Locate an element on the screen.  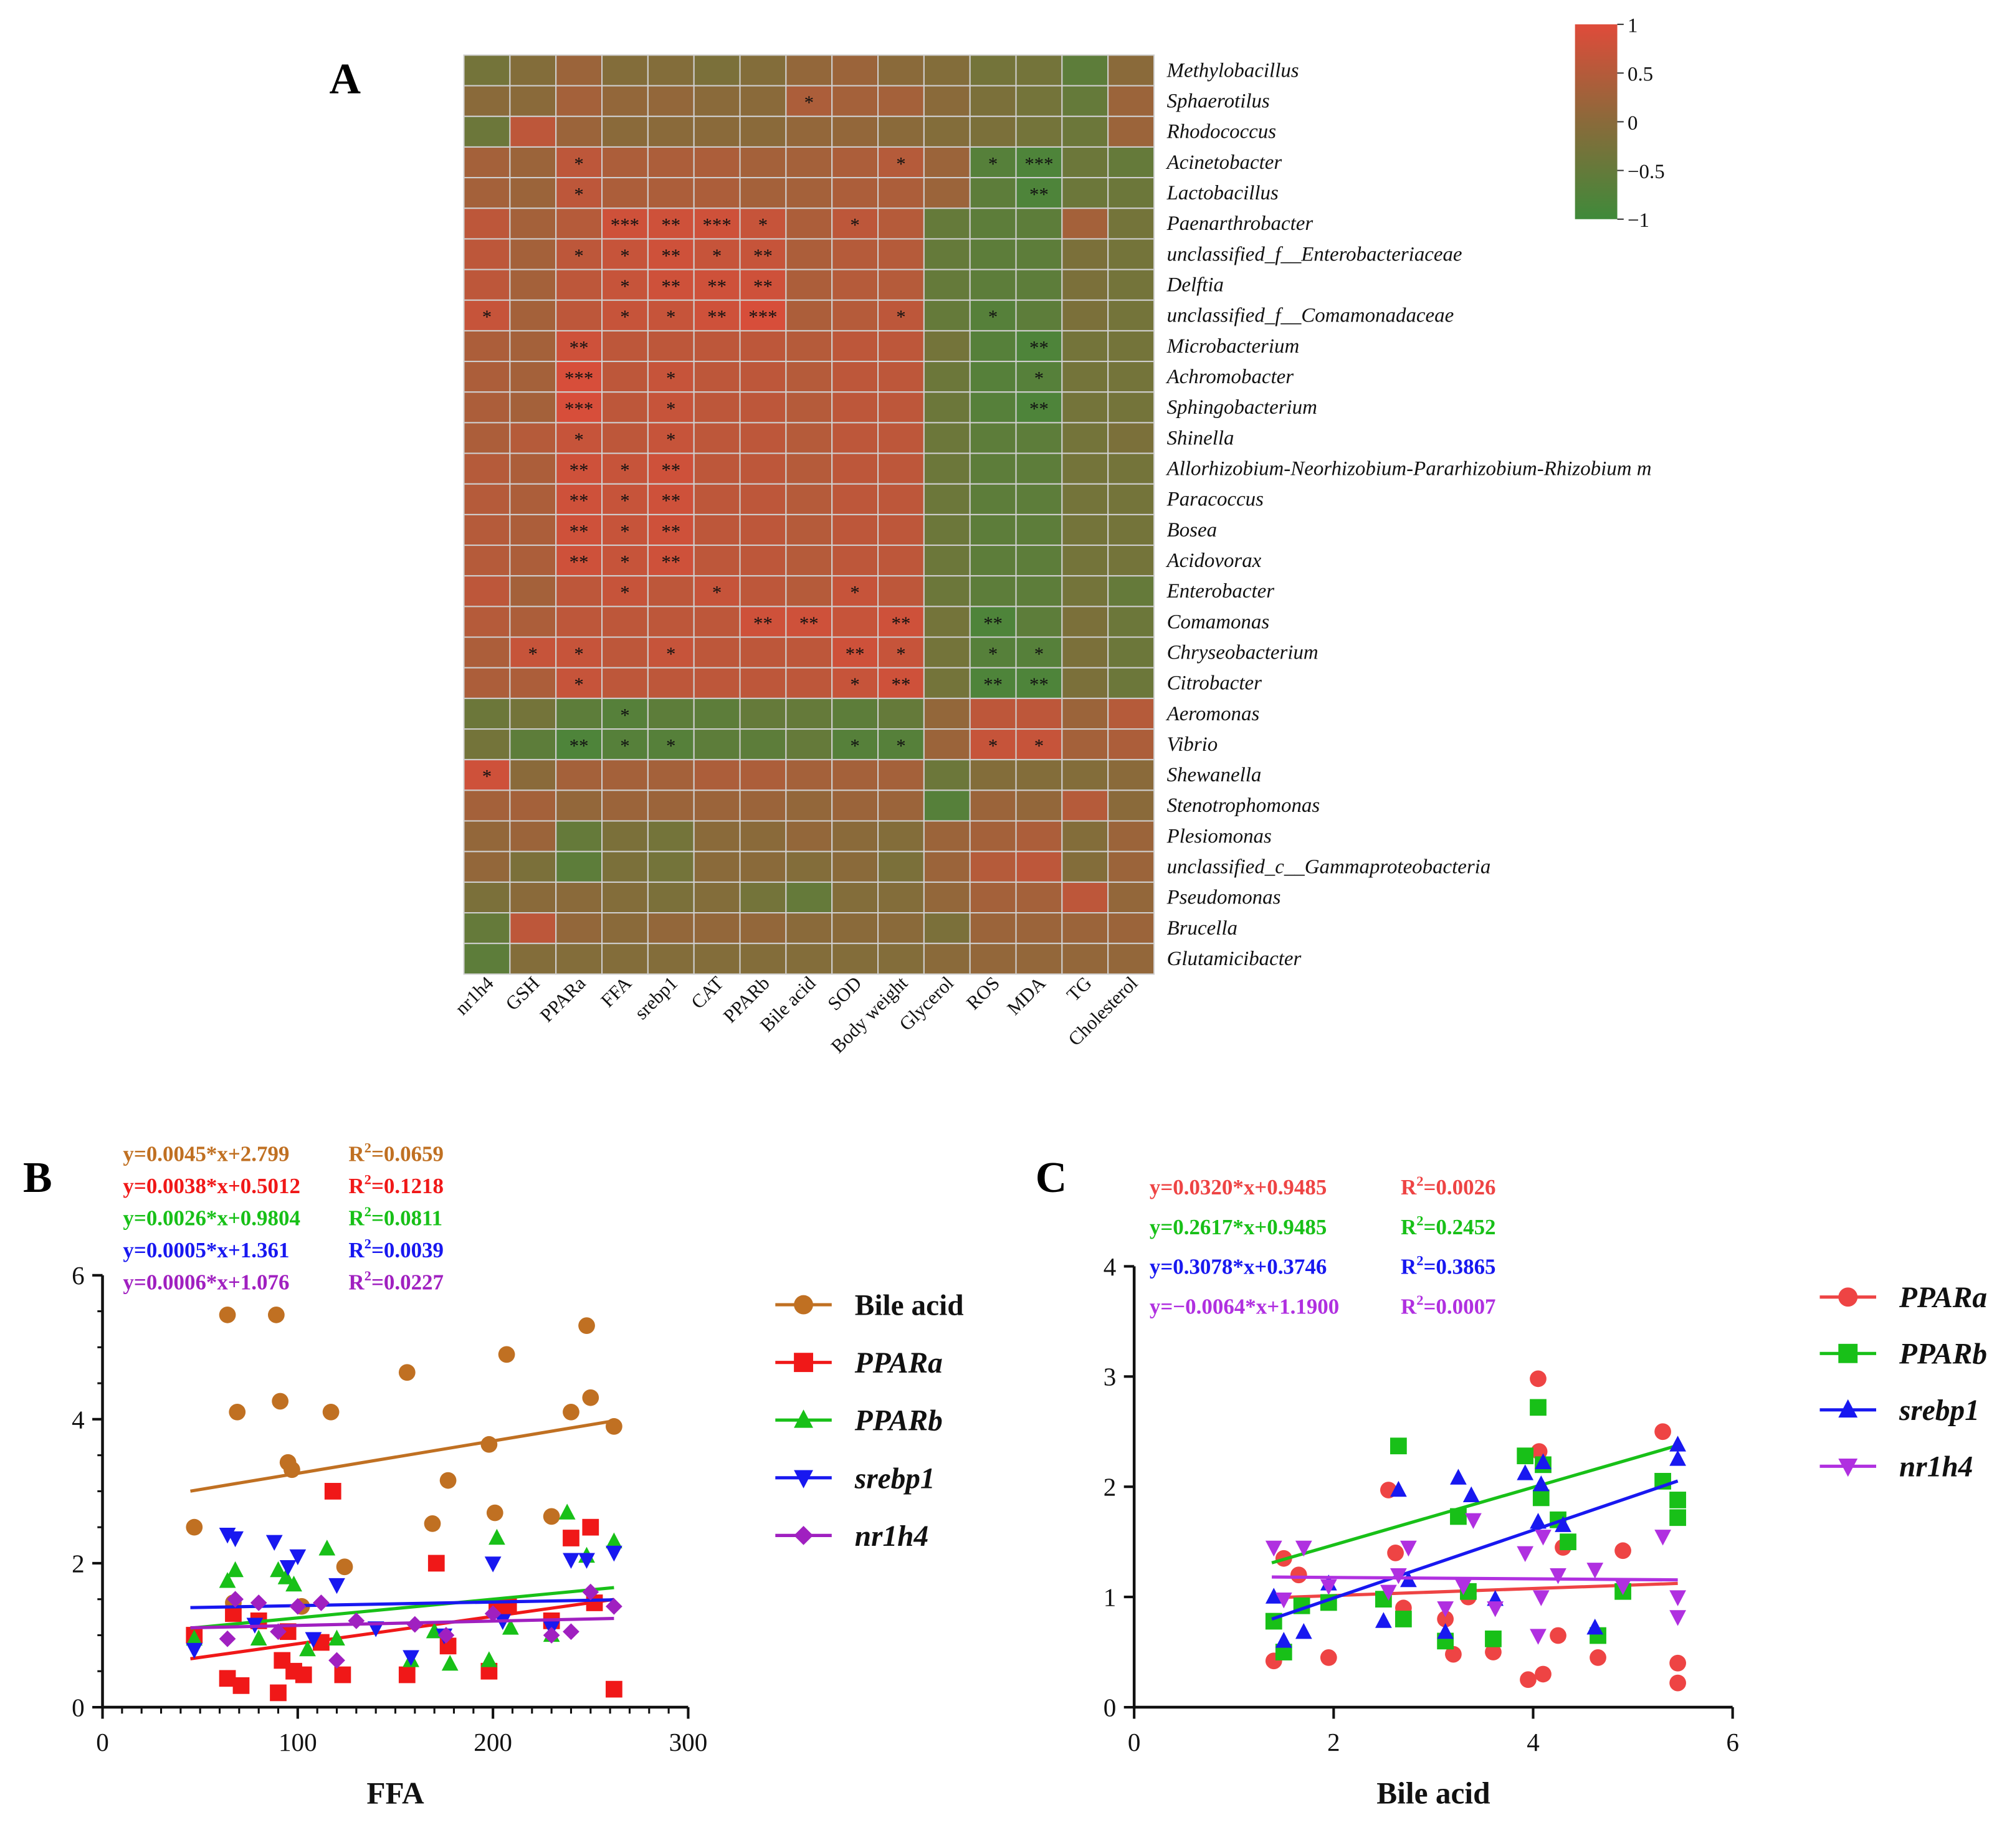
r-squared-text: R2=0.0659 is located at coordinates (396, 1153).